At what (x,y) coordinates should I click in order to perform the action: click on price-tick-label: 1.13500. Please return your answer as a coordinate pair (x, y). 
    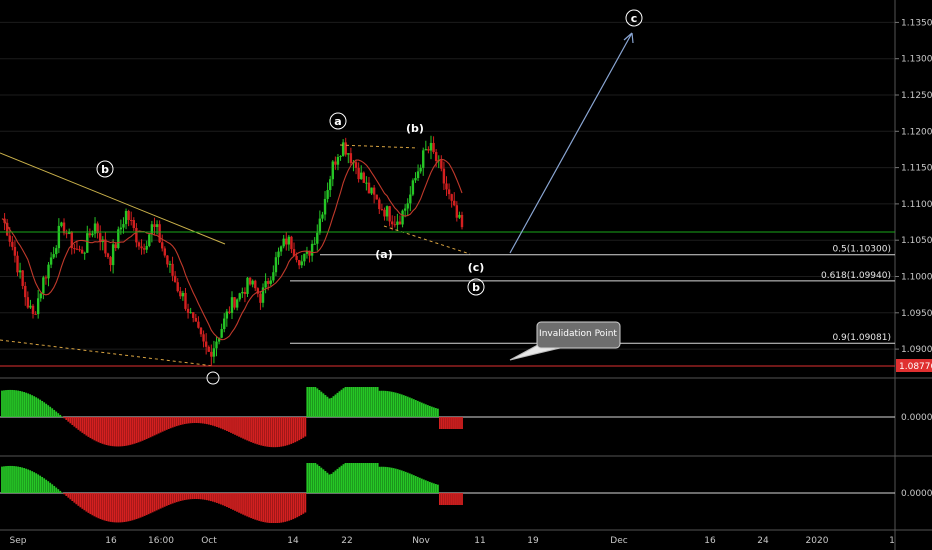
    Looking at the image, I should click on (916, 23).